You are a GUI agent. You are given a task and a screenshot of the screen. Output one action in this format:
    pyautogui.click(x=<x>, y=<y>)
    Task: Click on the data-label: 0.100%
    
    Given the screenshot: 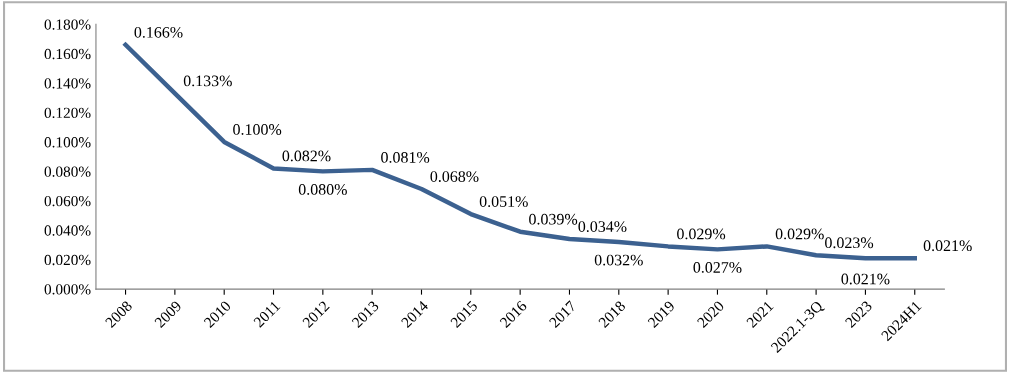 What is the action you would take?
    pyautogui.click(x=257, y=129)
    